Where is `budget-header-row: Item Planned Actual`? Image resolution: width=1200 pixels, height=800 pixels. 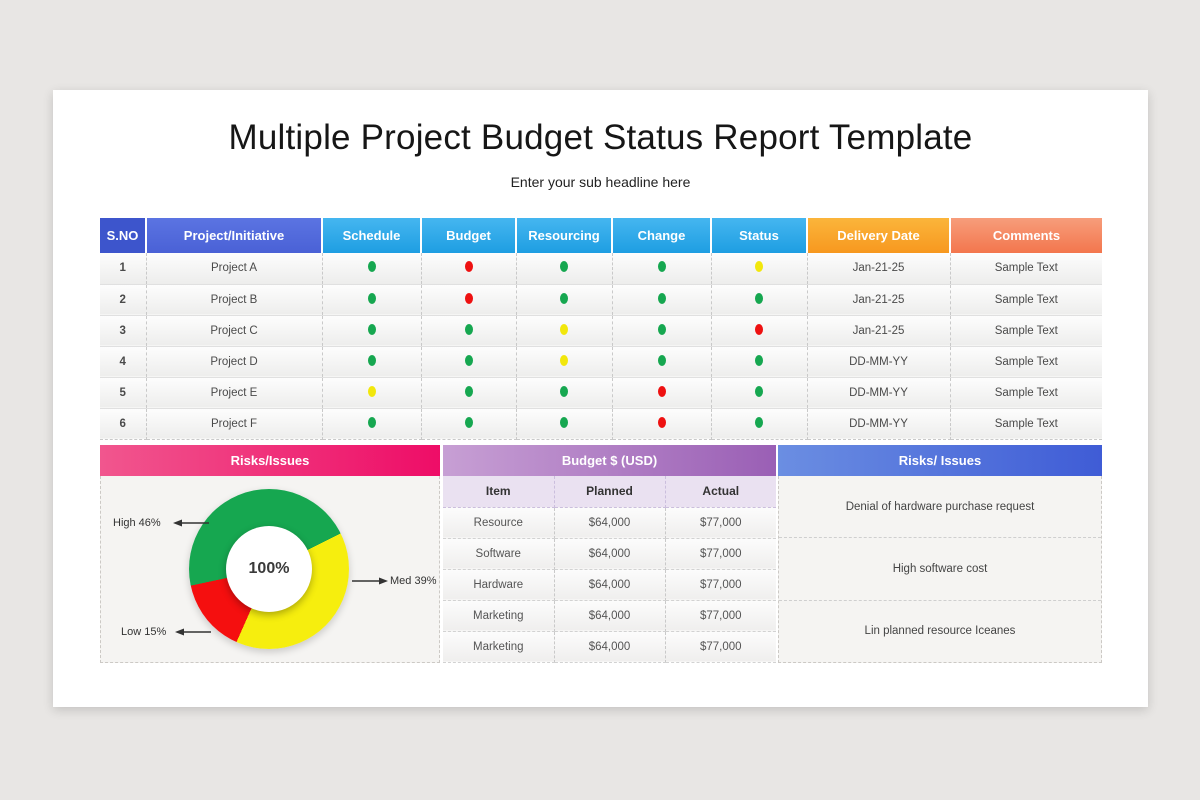 budget-header-row: Item Planned Actual is located at coordinates (609, 492).